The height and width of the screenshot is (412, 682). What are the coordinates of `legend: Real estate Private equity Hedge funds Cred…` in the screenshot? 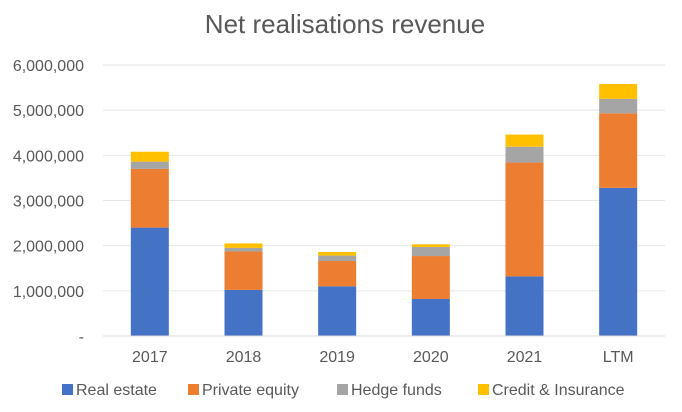 It's located at (343, 390).